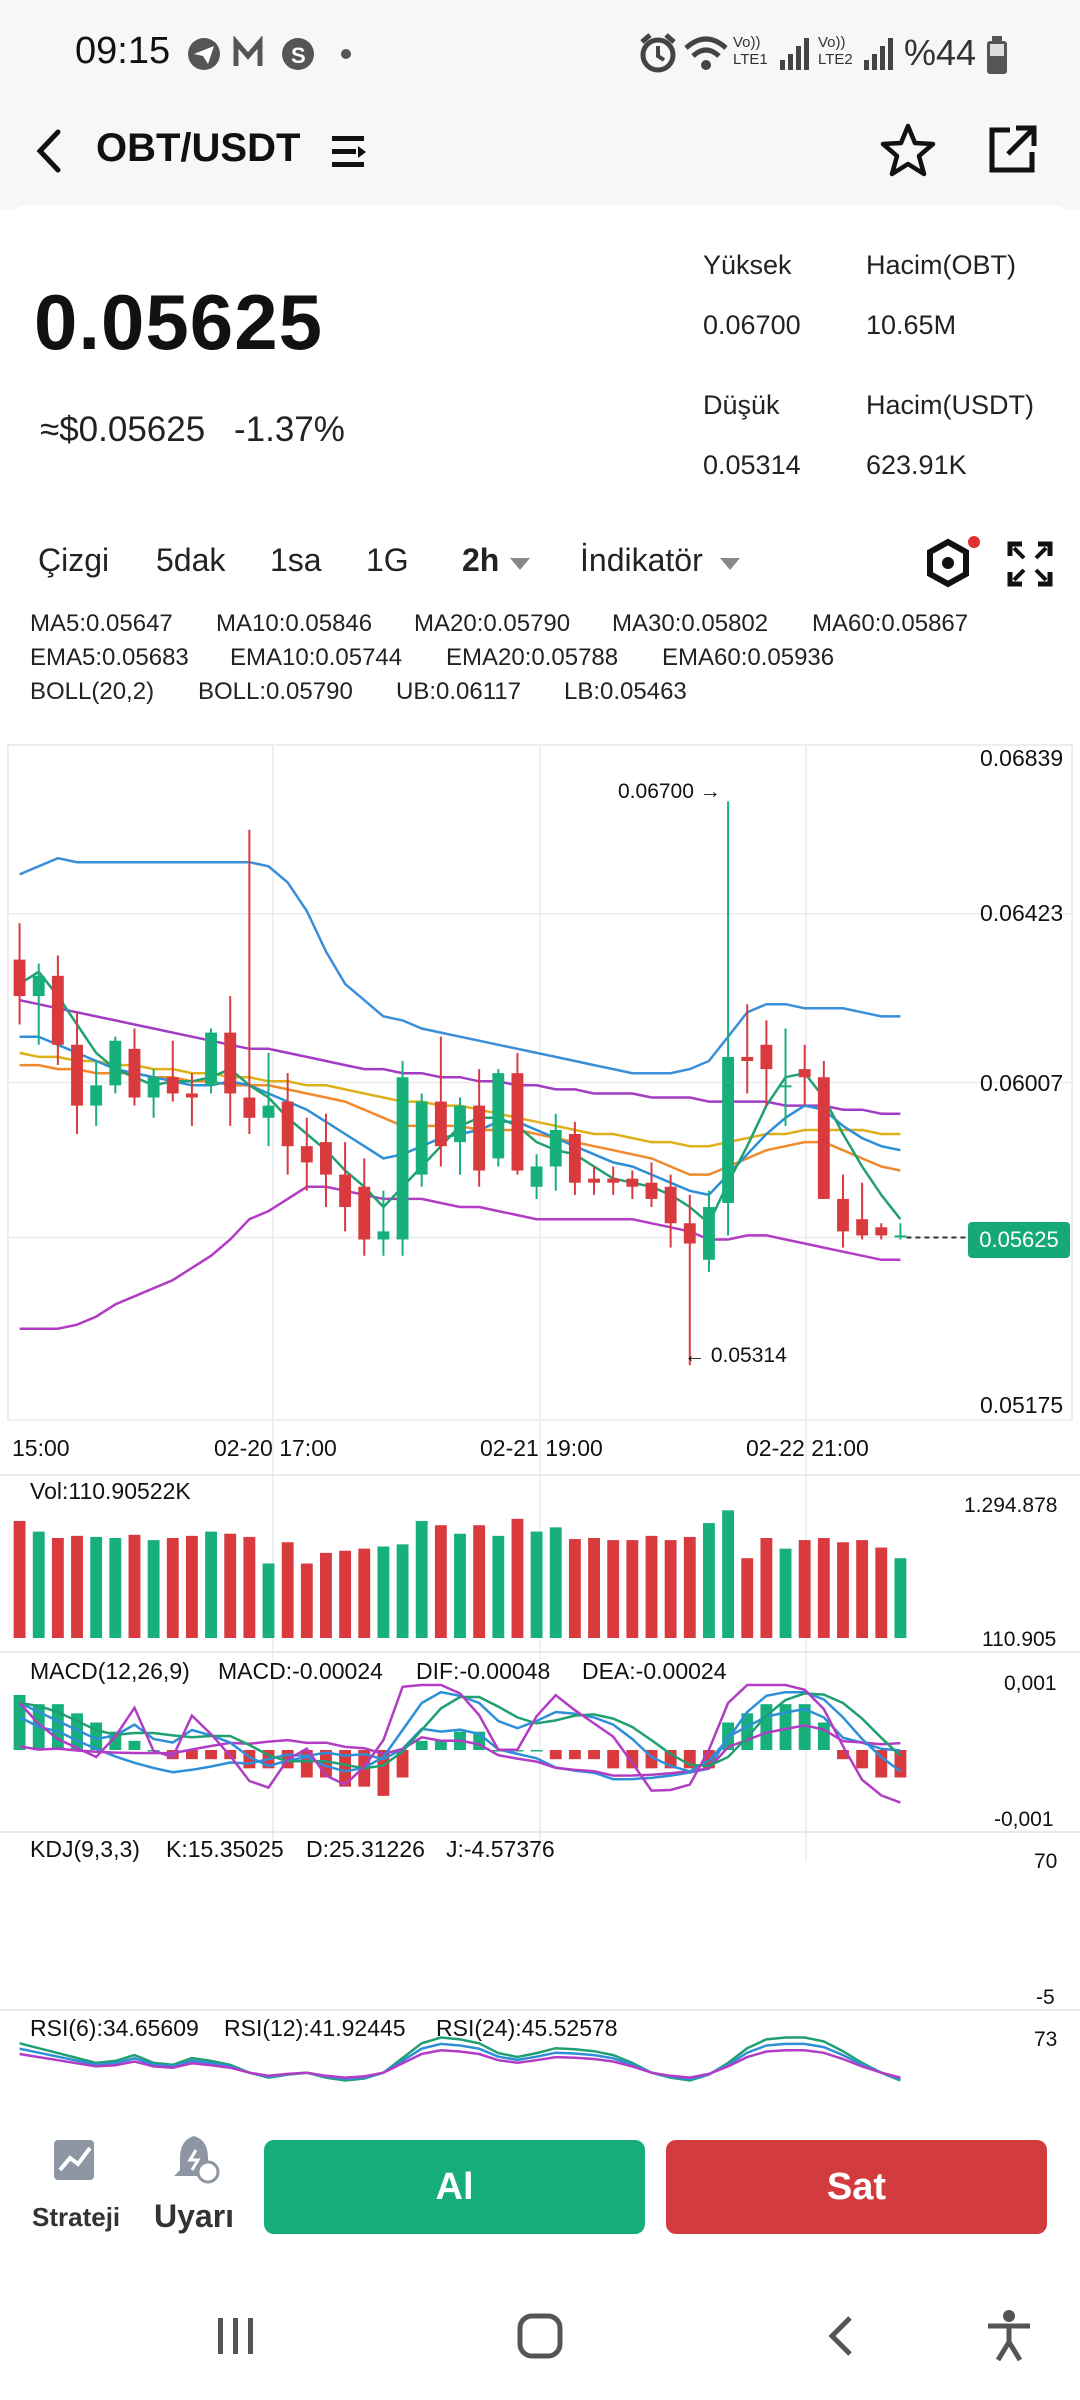 This screenshot has height=2400, width=1080. What do you see at coordinates (76, 2217) in the screenshot?
I see `strategy-label: Strateji` at bounding box center [76, 2217].